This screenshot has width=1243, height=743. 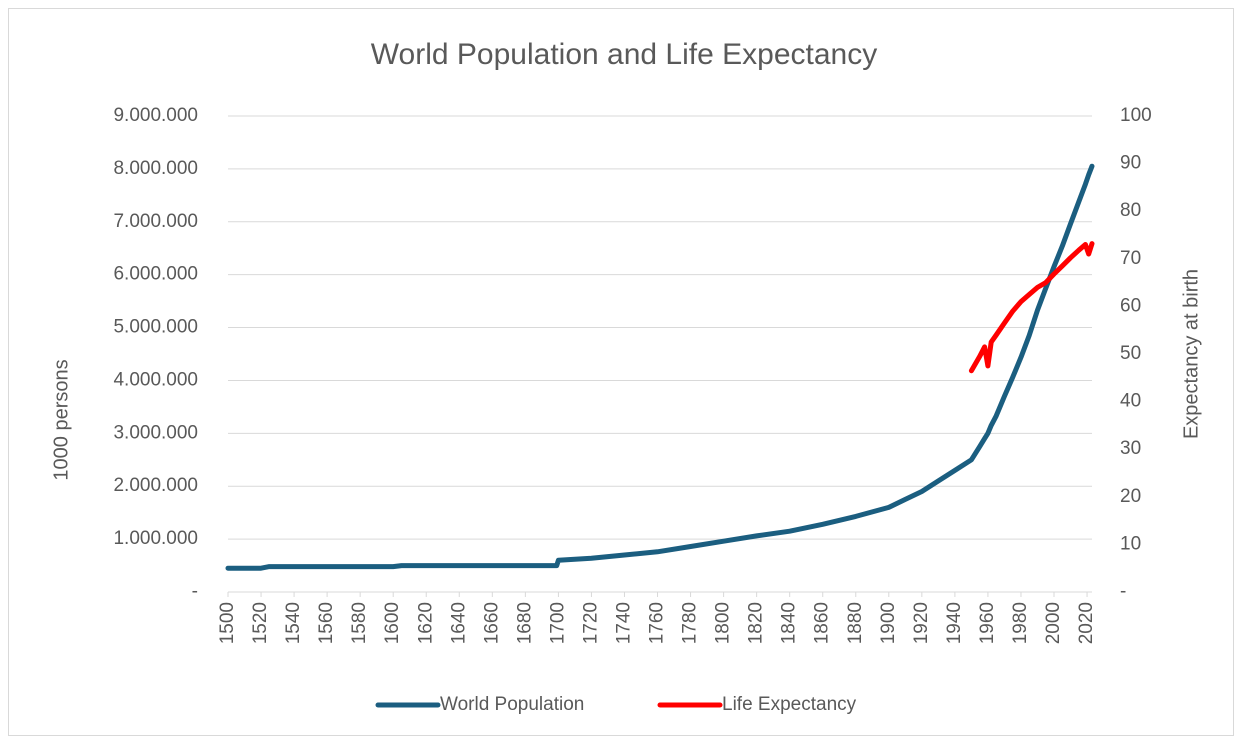 What do you see at coordinates (590, 623) in the screenshot?
I see `x-tick-label: 1720` at bounding box center [590, 623].